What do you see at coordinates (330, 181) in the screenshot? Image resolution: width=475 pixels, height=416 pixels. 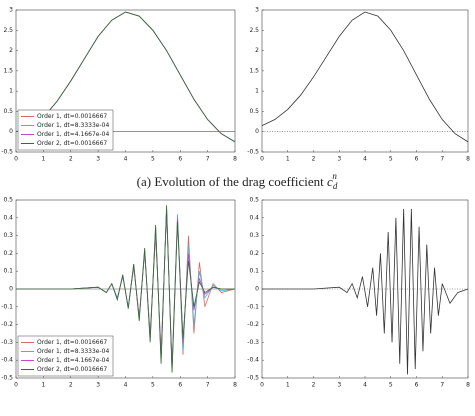 I see `caption-symbol: c` at bounding box center [330, 181].